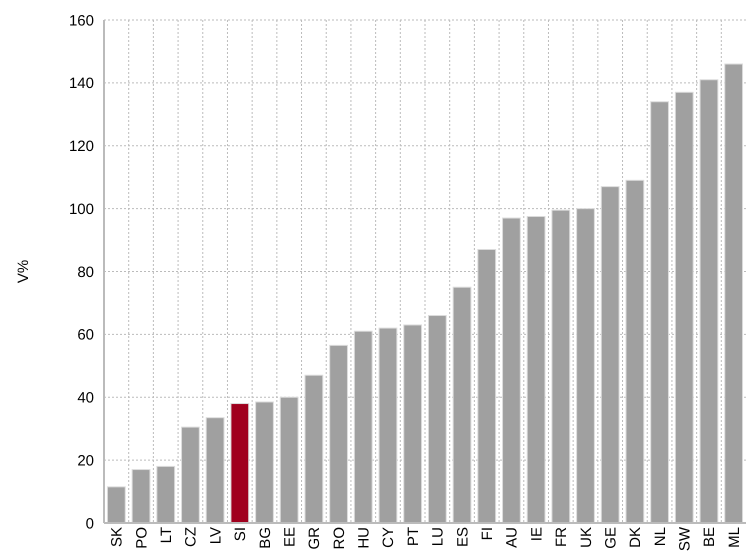  Describe the element at coordinates (81, 146) in the screenshot. I see `y-tick-label: 120` at that location.